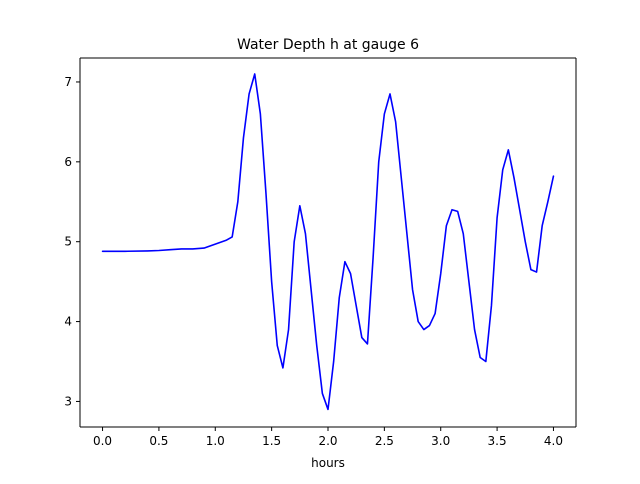 The height and width of the screenshot is (484, 640). Describe the element at coordinates (440, 441) in the screenshot. I see `x-tick-label: 3.0` at that location.